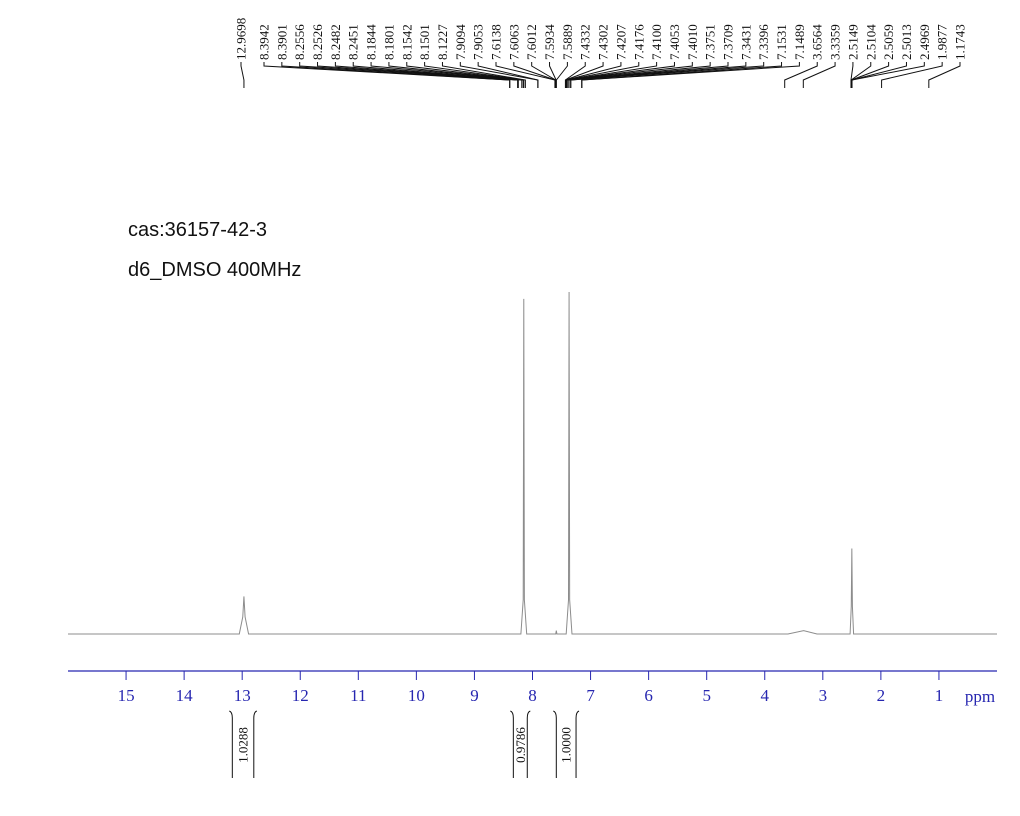  Describe the element at coordinates (692, 42) in the screenshot. I see `peak-label: 7.4010` at that location.